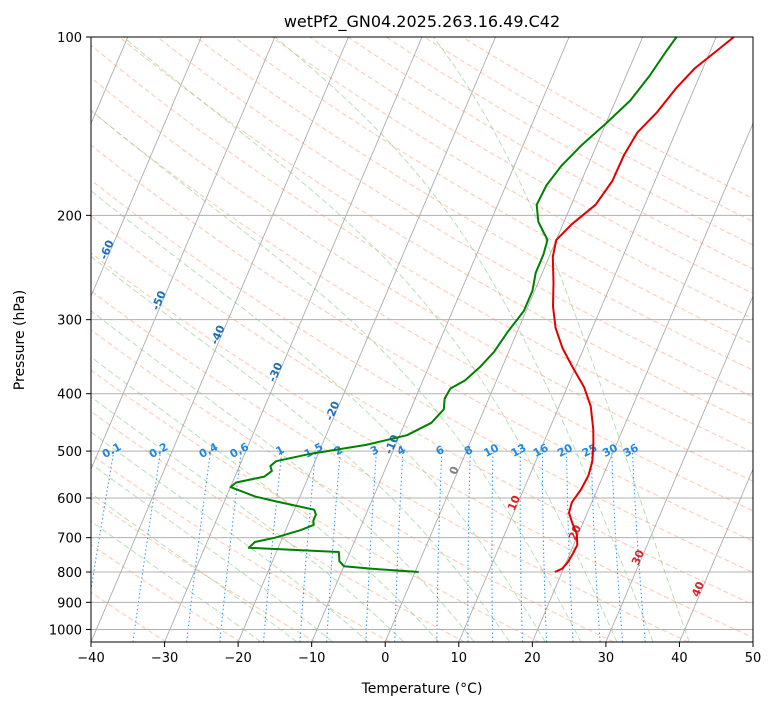  What do you see at coordinates (164, 658) in the screenshot?
I see `x-tick-label: −30` at bounding box center [164, 658].